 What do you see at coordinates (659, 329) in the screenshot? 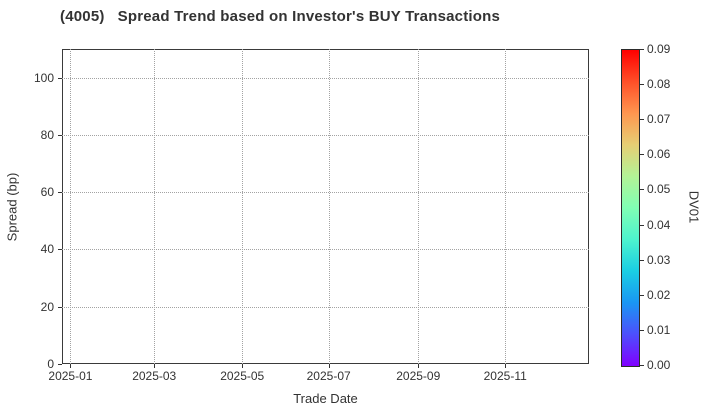
I see `colorbar-tick-label: 0.01` at bounding box center [659, 329].